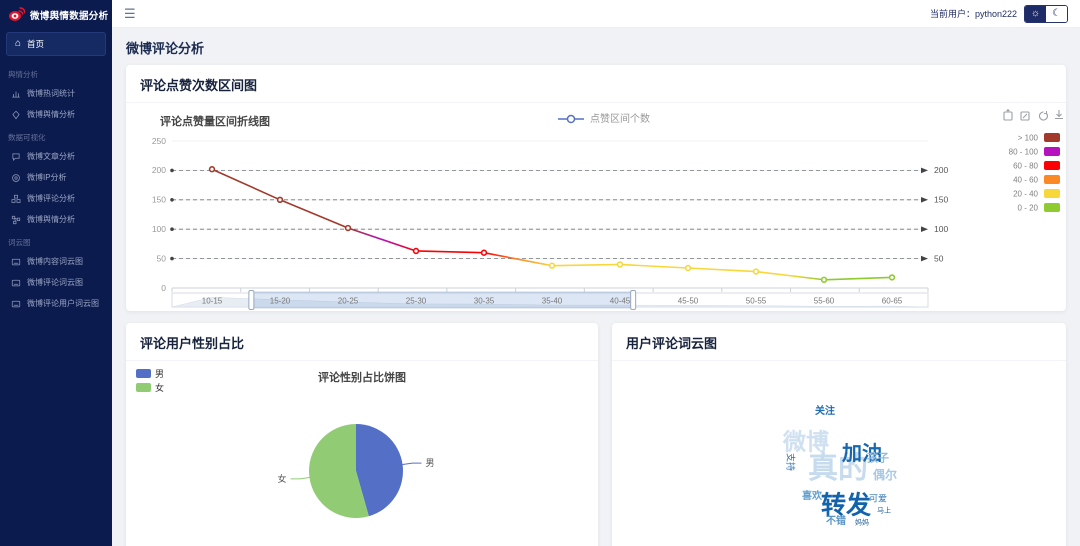 The height and width of the screenshot is (546, 1080). Describe the element at coordinates (806, 441) in the screenshot. I see `wordcloud-word: 微博` at that location.